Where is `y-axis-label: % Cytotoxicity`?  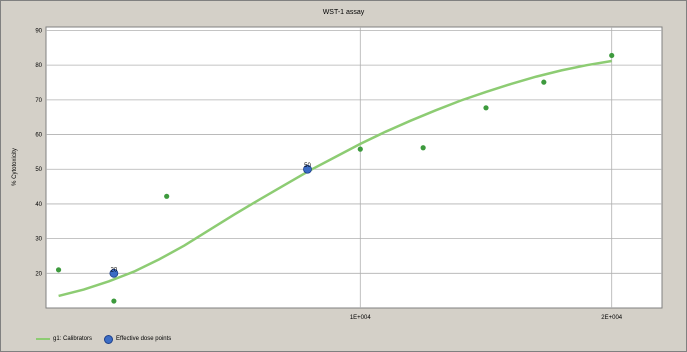
y-axis-label: % Cytotoxicity is located at coordinates (15, 167).